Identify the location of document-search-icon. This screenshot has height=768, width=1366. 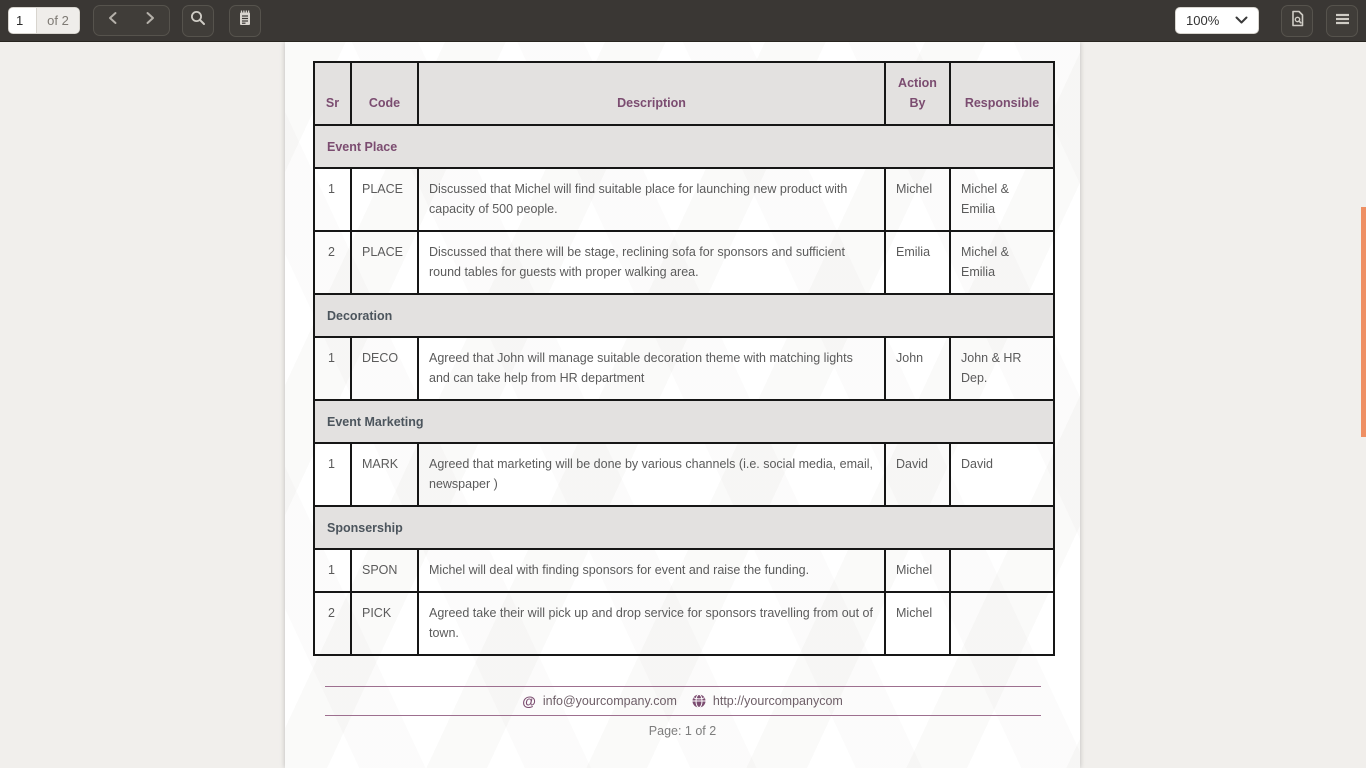
(1297, 21).